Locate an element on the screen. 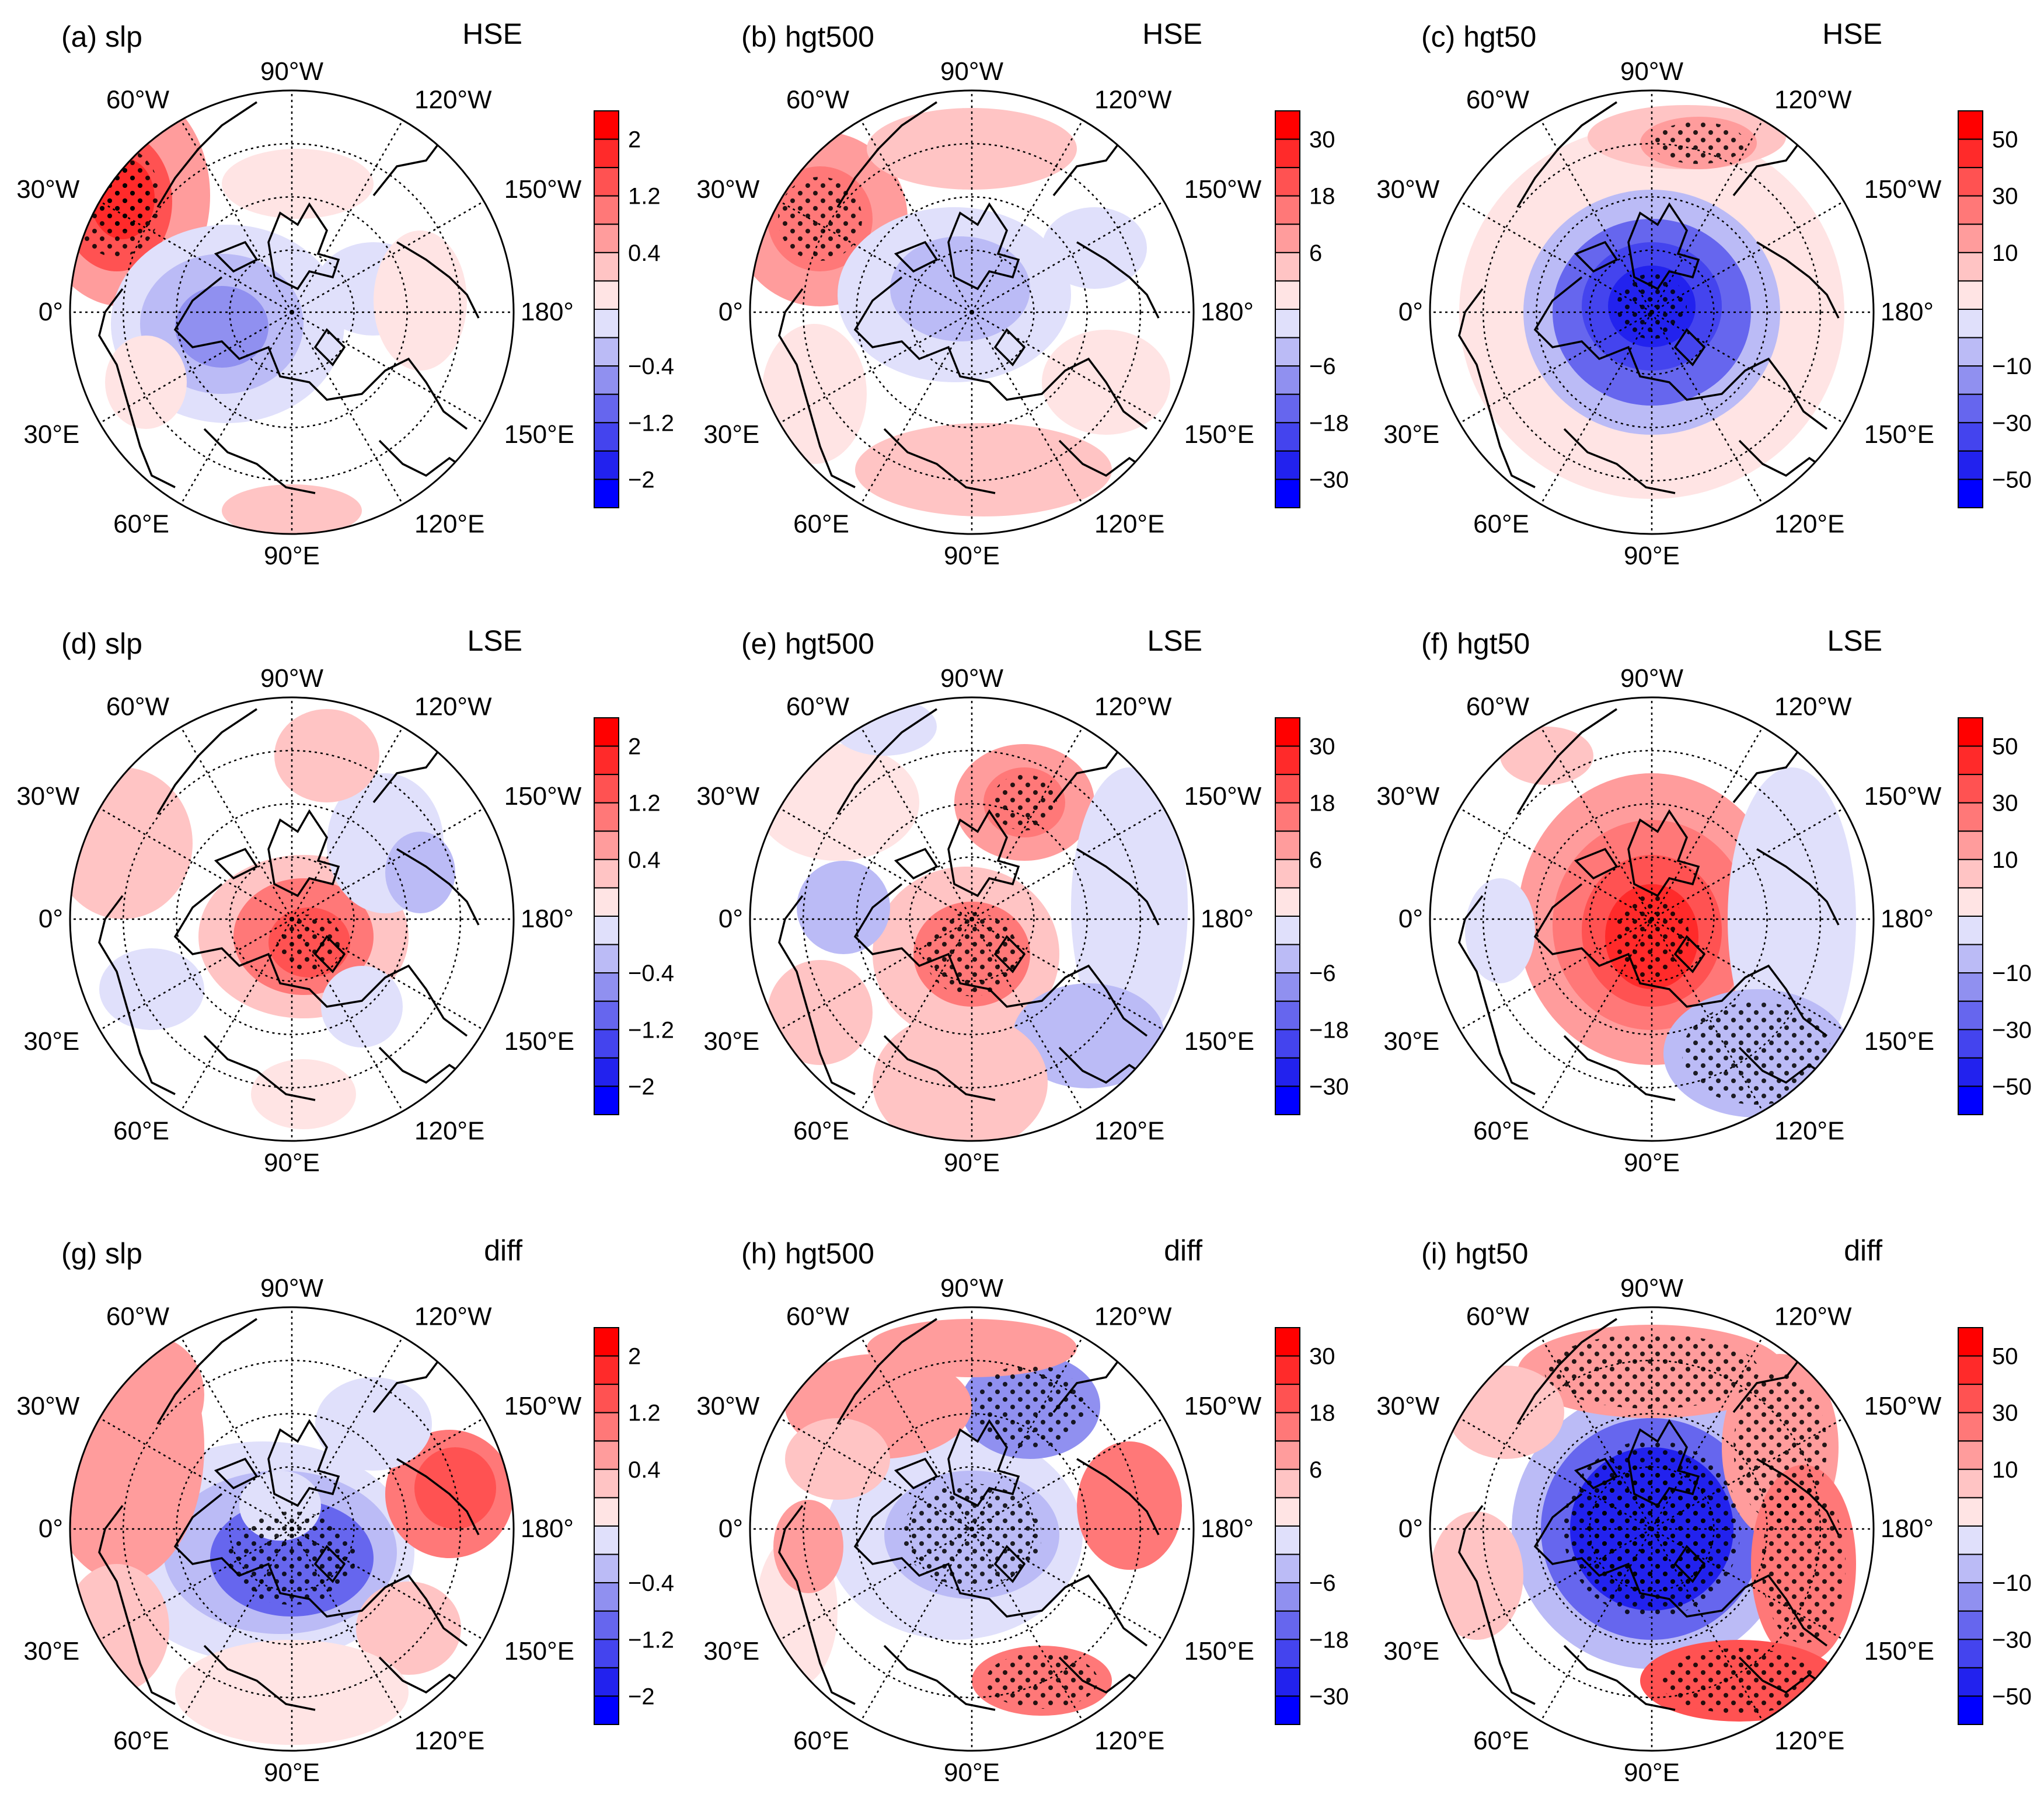 The image size is (2044, 1805). colorbar-tick-label: 18 is located at coordinates (1322, 803).